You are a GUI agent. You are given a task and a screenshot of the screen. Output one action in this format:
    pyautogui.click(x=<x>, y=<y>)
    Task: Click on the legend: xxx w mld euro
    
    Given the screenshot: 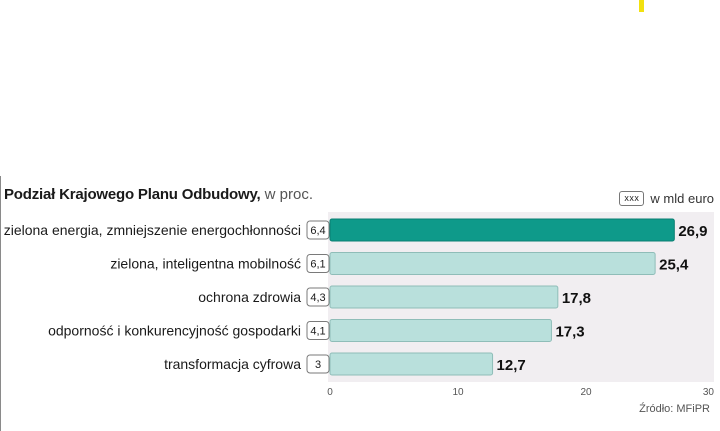 What is the action you would take?
    pyautogui.click(x=666, y=198)
    